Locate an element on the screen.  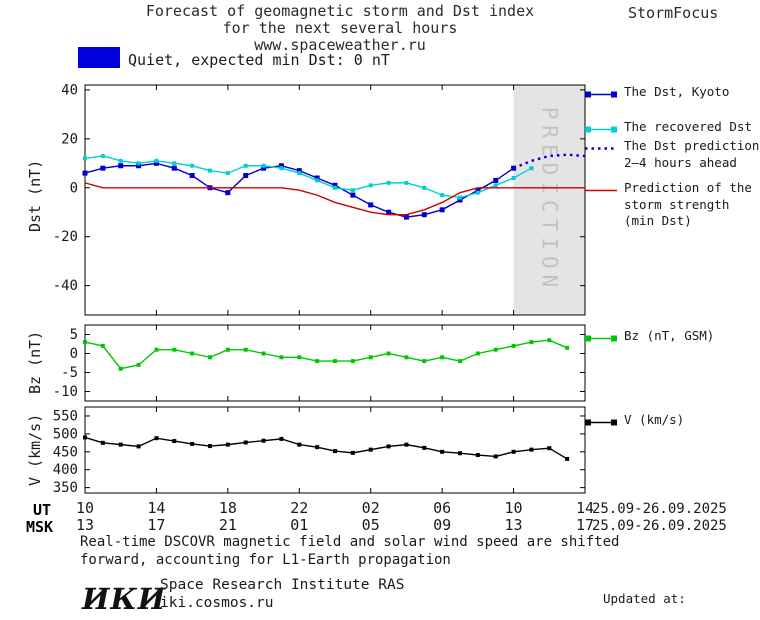
legend-label-recovered-dst: The recovered Dst is located at coordinates (688, 127).